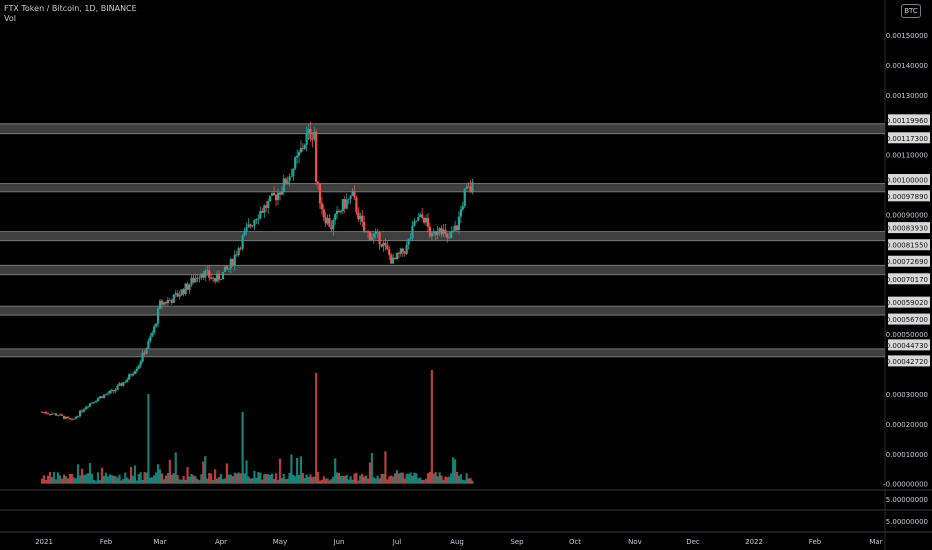 The image size is (932, 550). Describe the element at coordinates (159, 542) in the screenshot. I see `time-tick-label: Mar` at that location.